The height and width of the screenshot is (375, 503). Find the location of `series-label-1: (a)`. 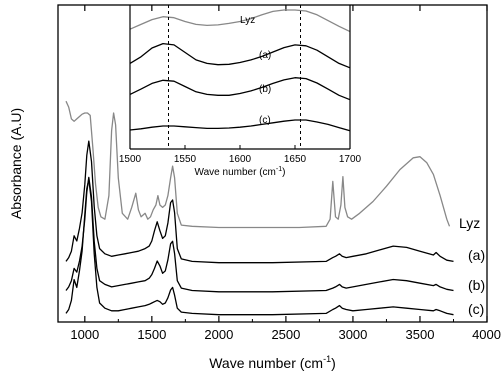

series-label-1: (a) is located at coordinates (476, 255).